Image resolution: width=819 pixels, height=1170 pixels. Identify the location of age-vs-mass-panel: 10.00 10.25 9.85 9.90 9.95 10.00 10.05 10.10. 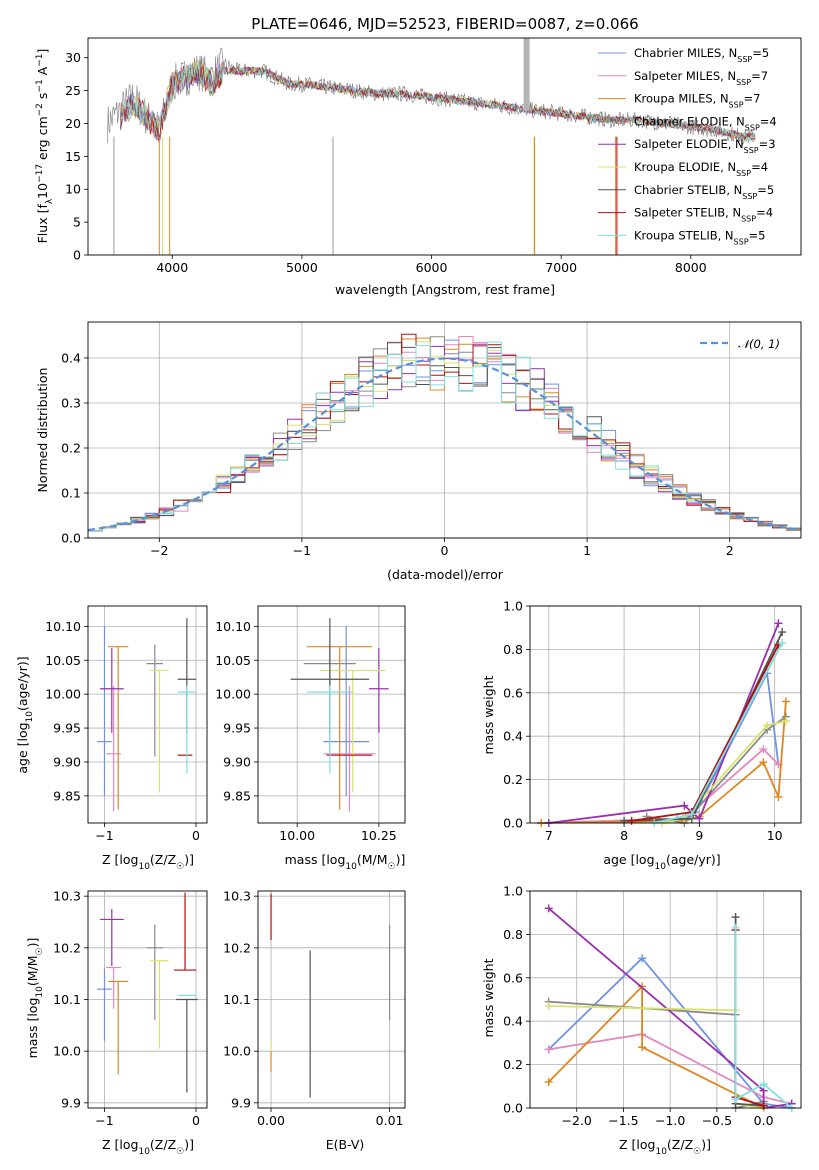
(310, 724).